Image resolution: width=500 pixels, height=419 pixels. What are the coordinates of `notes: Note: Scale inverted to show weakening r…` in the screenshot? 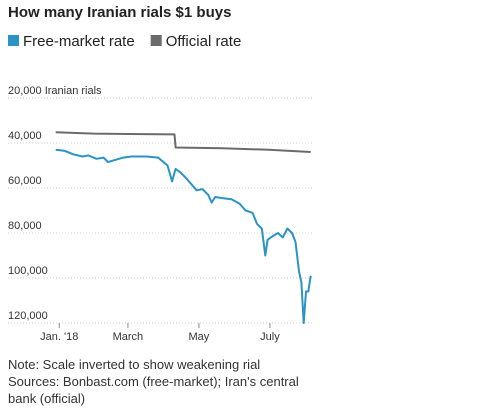 It's located at (158, 381).